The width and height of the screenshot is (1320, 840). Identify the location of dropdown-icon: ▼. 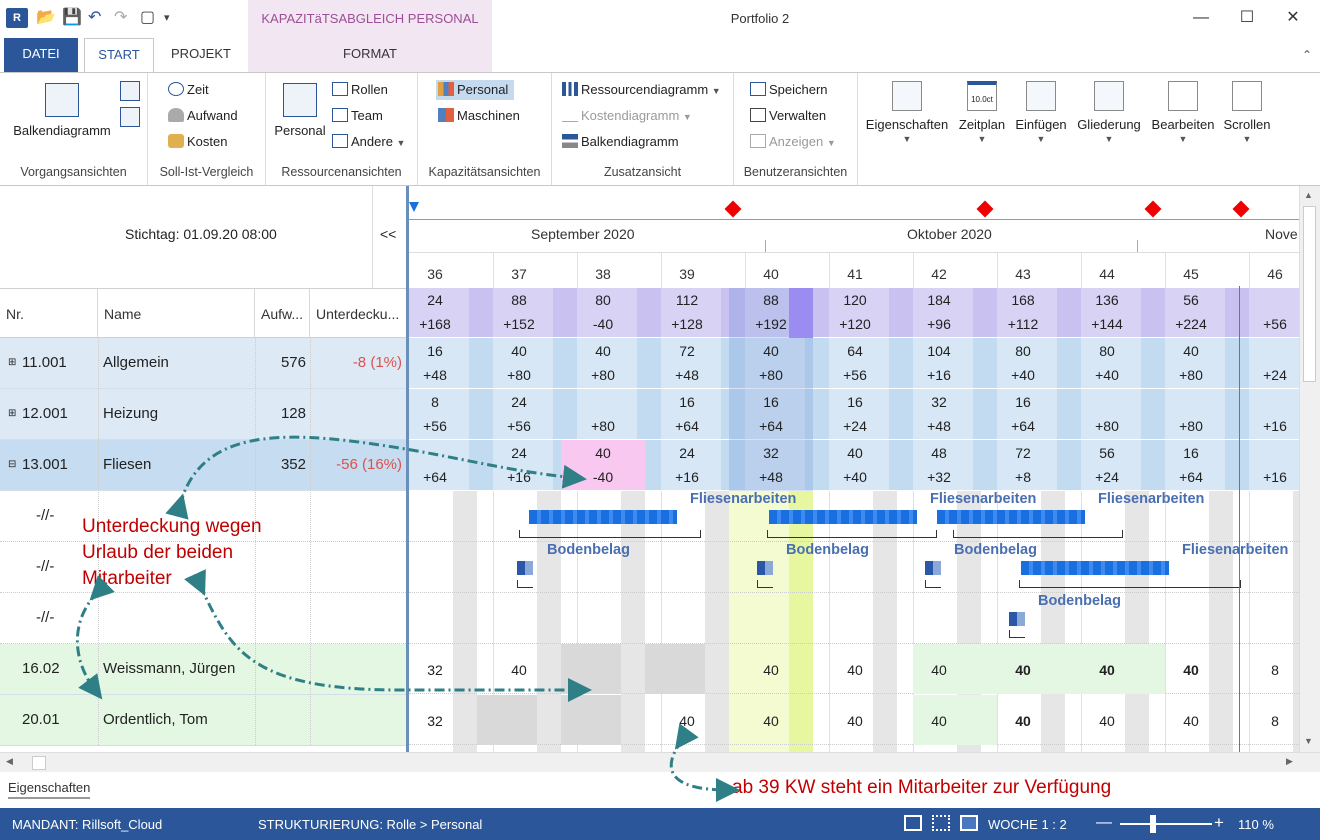
(401, 143).